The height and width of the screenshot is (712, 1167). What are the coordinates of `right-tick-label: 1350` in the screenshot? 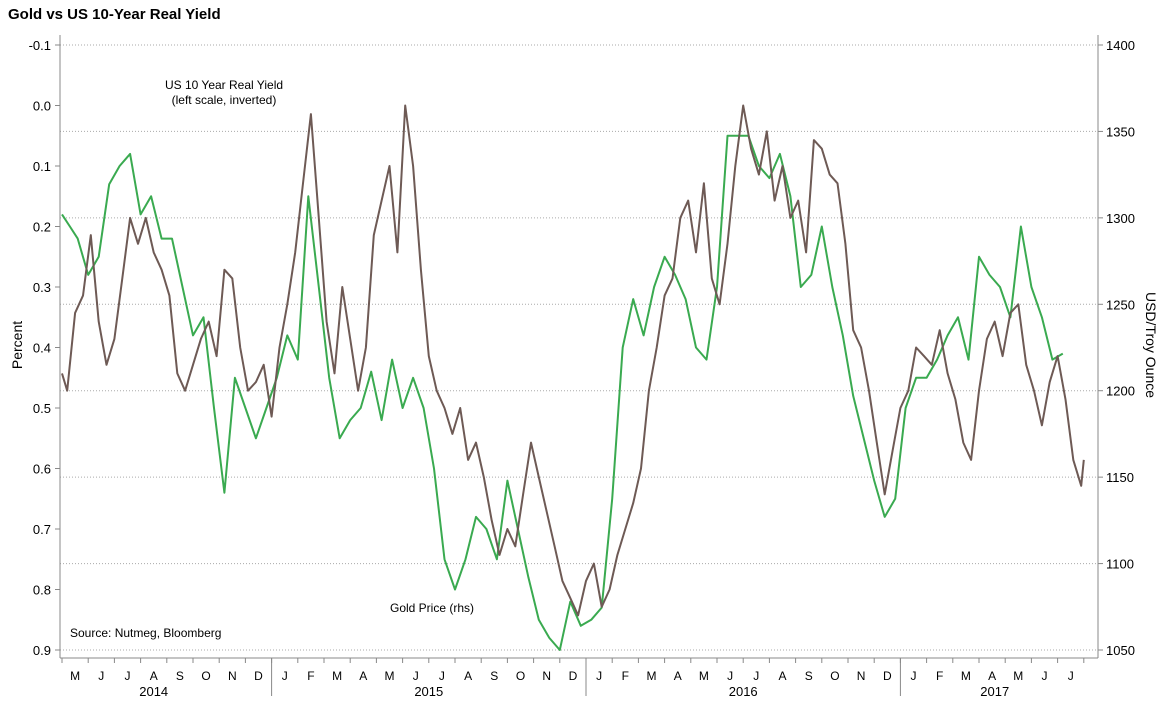 It's located at (1120, 131).